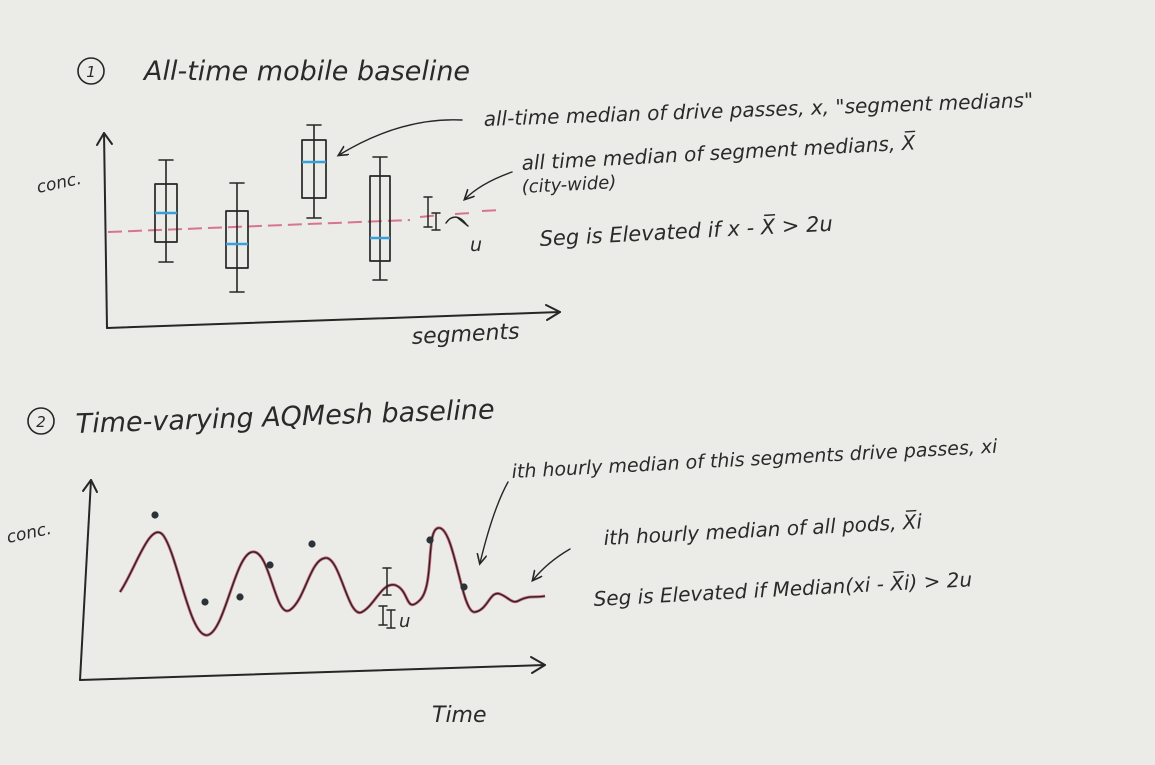  I want to click on panel-1-number-circle, so click(91, 71).